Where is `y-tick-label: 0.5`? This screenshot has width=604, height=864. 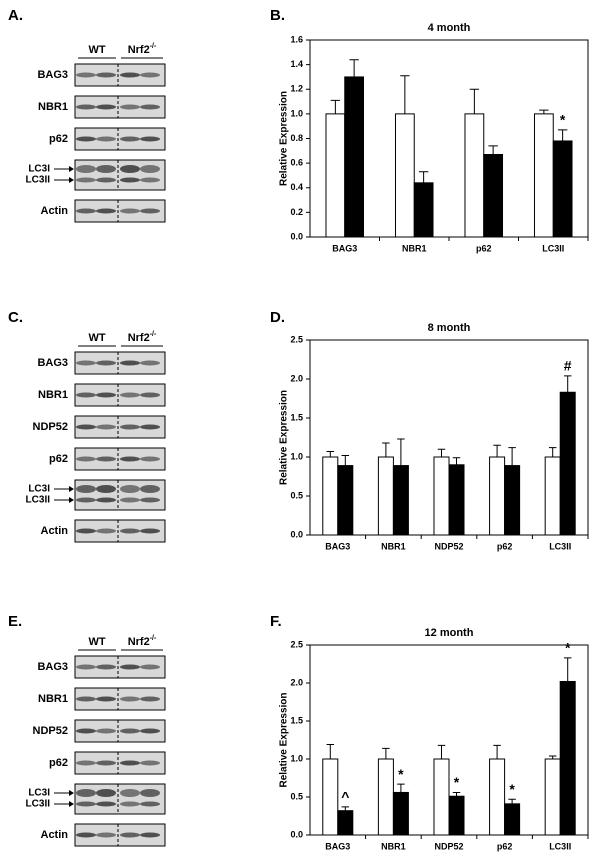
y-tick-label: 0.5 is located at coordinates (296, 796).